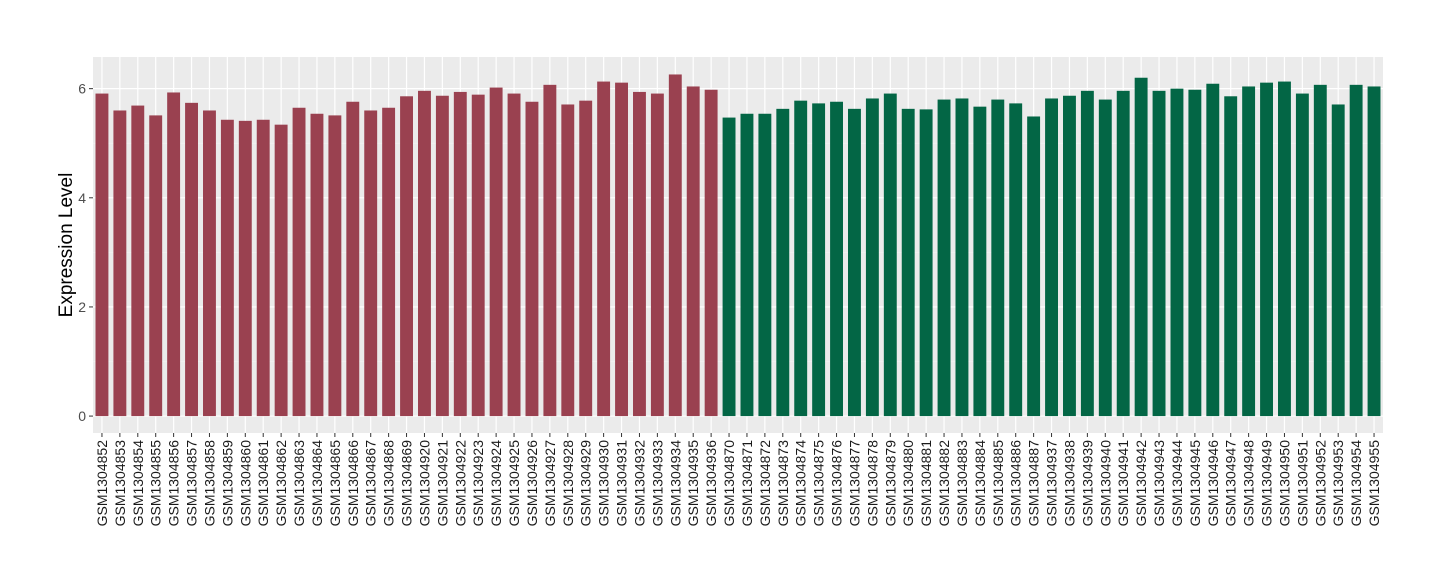 This screenshot has width=1440, height=585. Describe the element at coordinates (1177, 252) in the screenshot. I see `bar-GSM1304944` at that location.